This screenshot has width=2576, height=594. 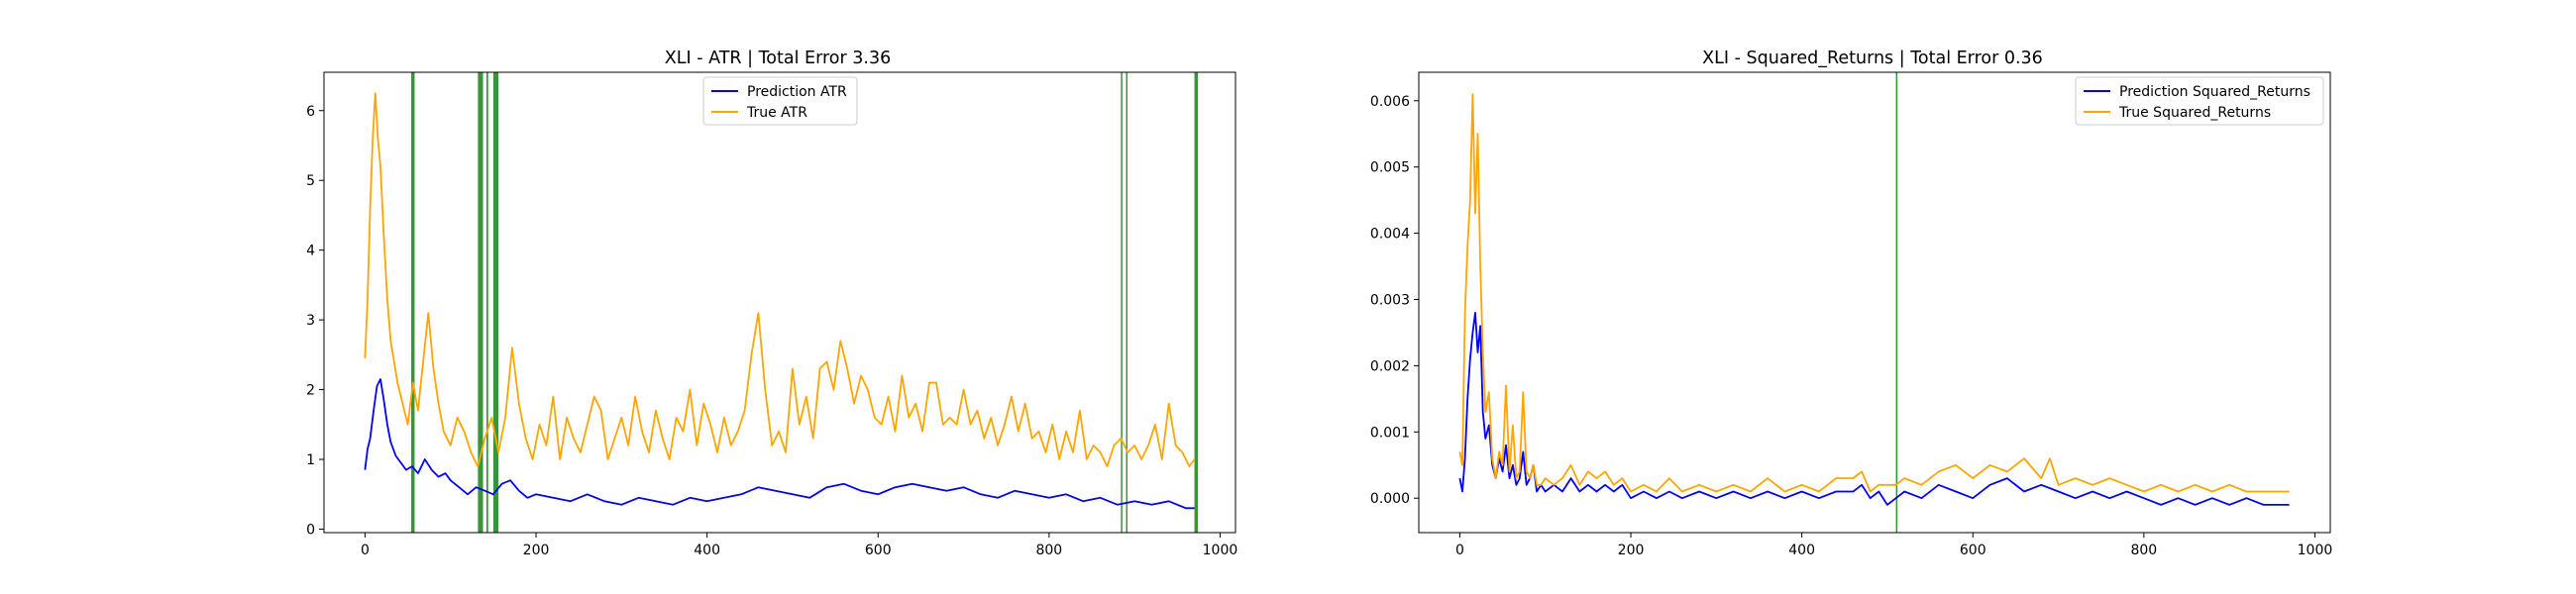 What do you see at coordinates (1390, 300) in the screenshot?
I see `squared-returns-y-tick-label: 0.003` at bounding box center [1390, 300].